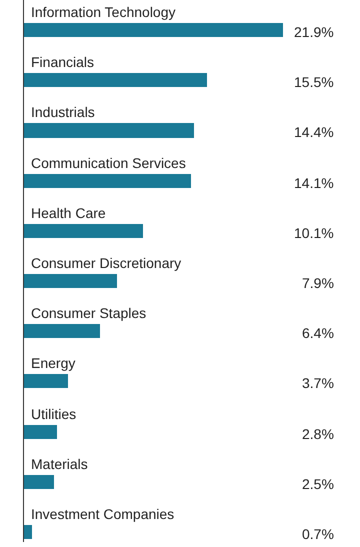 This screenshot has width=360, height=547. What do you see at coordinates (88, 313) in the screenshot?
I see `y-tick-label: Consumer Staples` at bounding box center [88, 313].